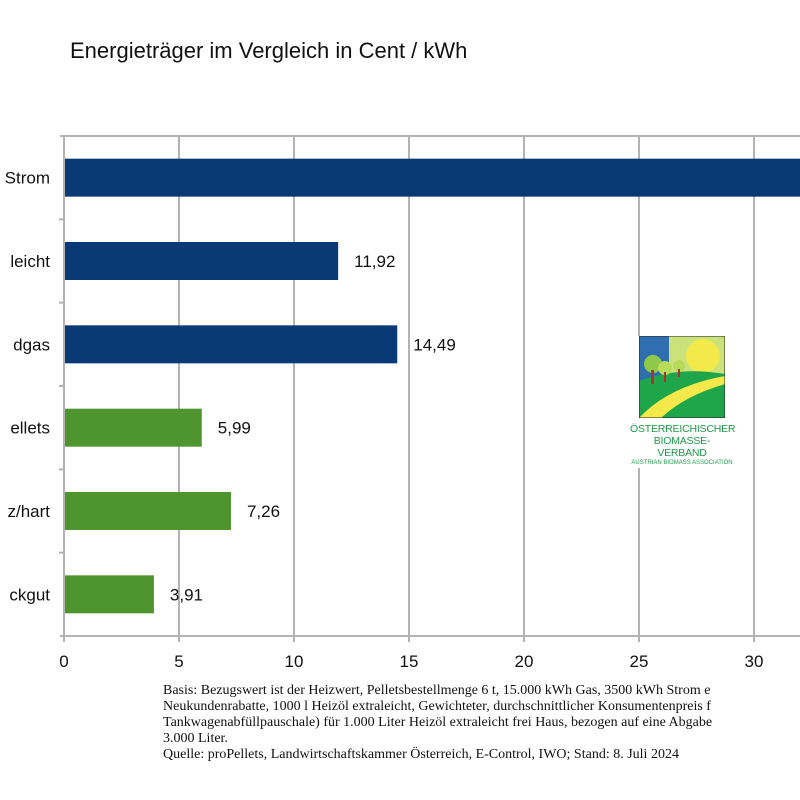  I want to click on logo-line2: Biomasse-Verband, so click(682, 447).